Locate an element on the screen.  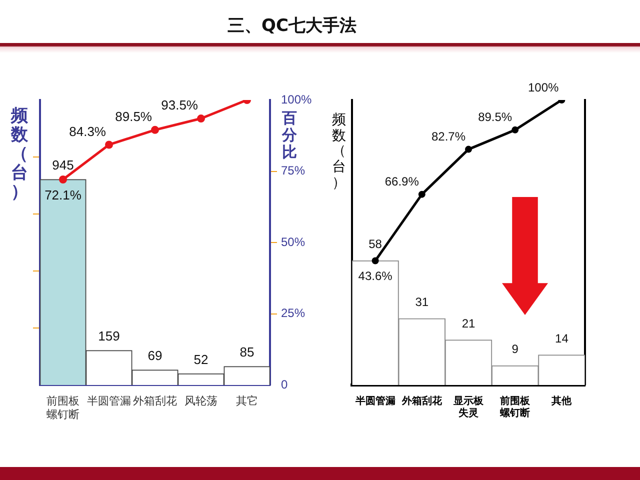
data-label: 93.5% is located at coordinates (179, 105).